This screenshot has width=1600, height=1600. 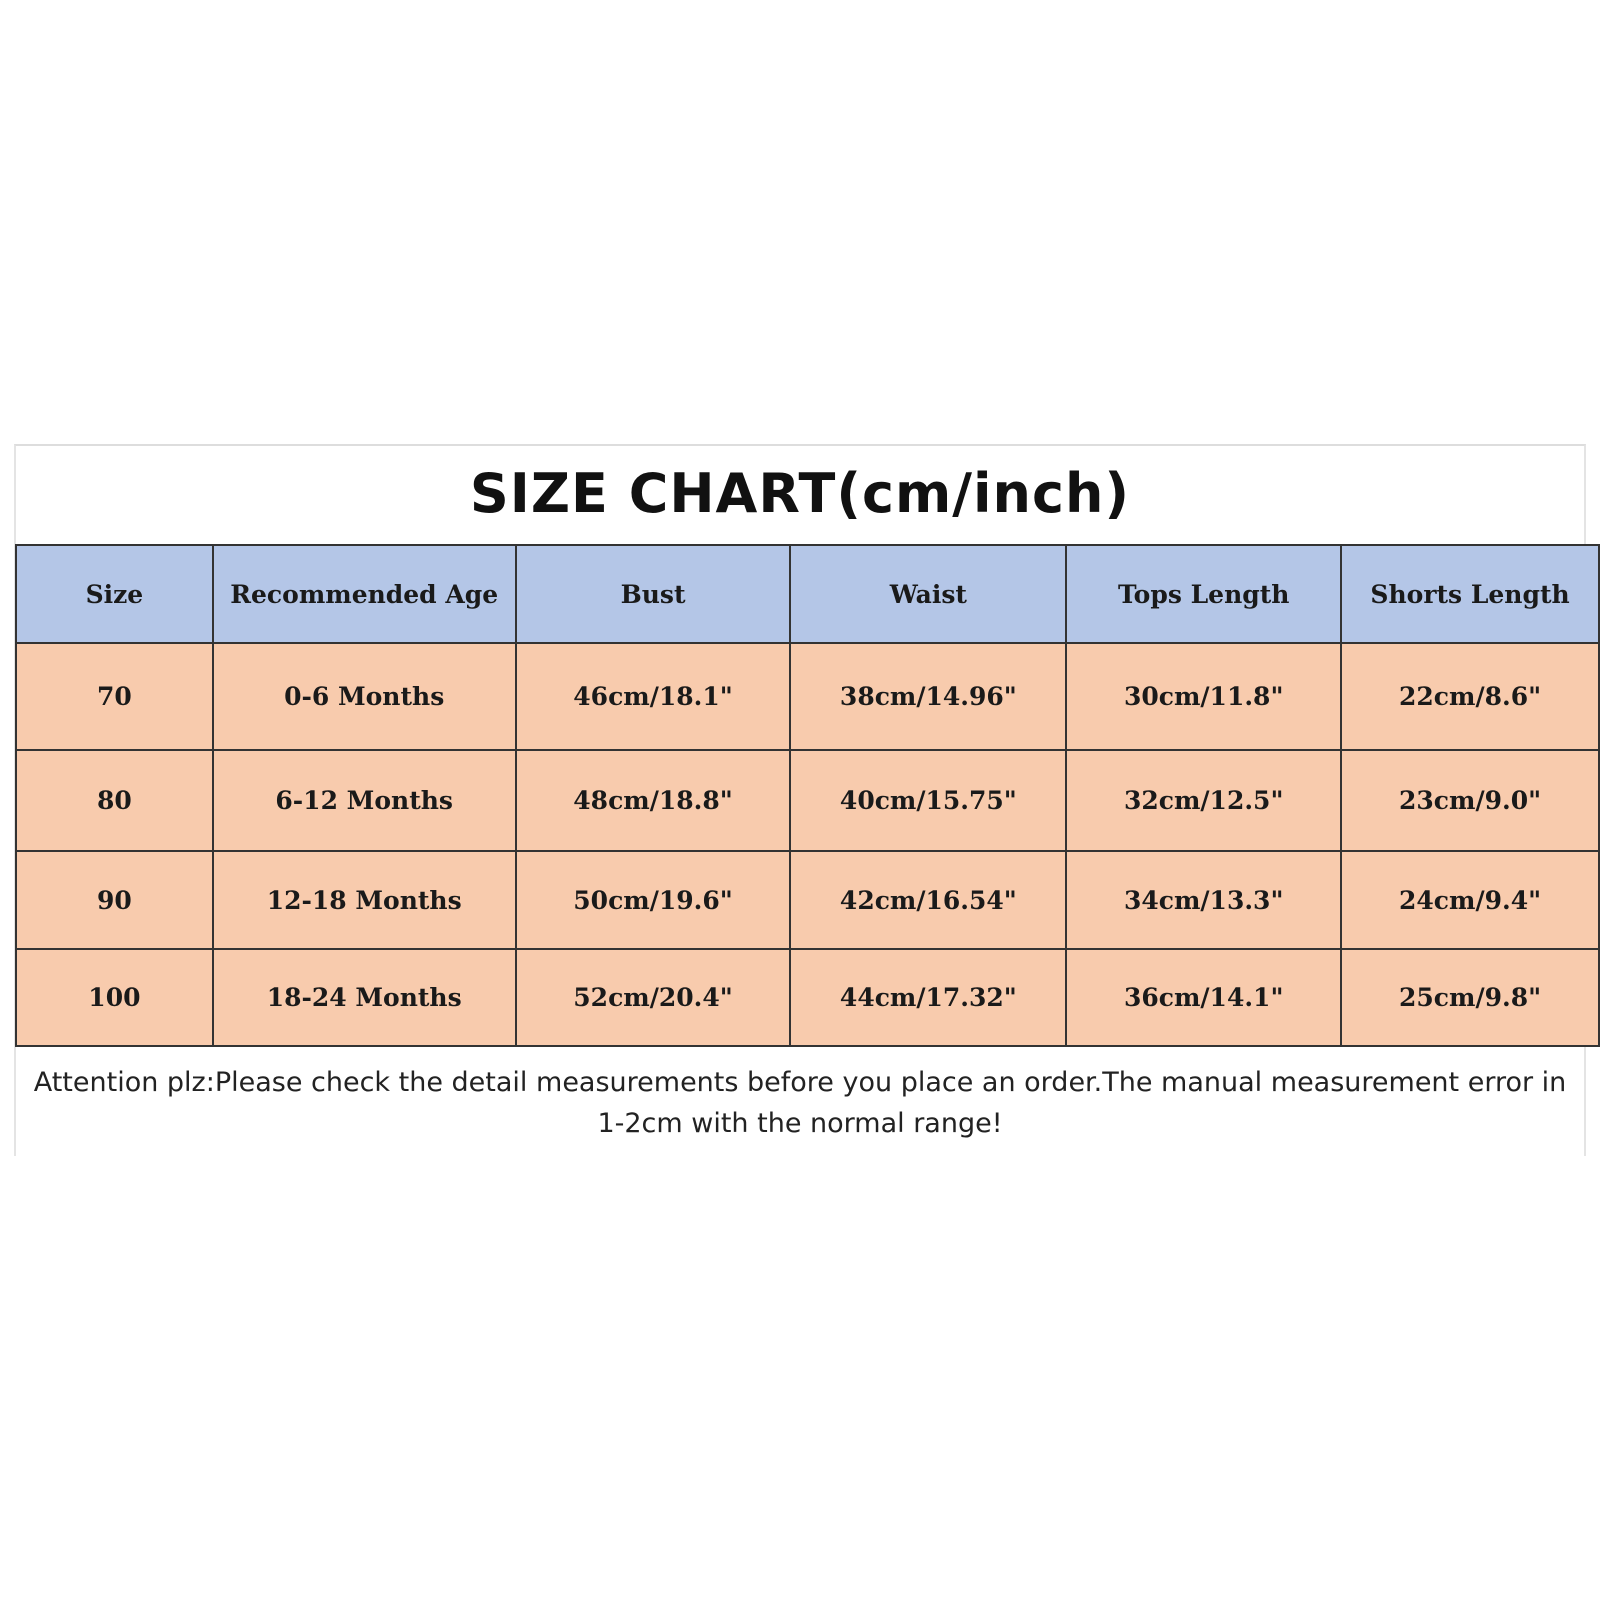 What do you see at coordinates (928, 900) in the screenshot?
I see `table-cell: 42cm/16.54"` at bounding box center [928, 900].